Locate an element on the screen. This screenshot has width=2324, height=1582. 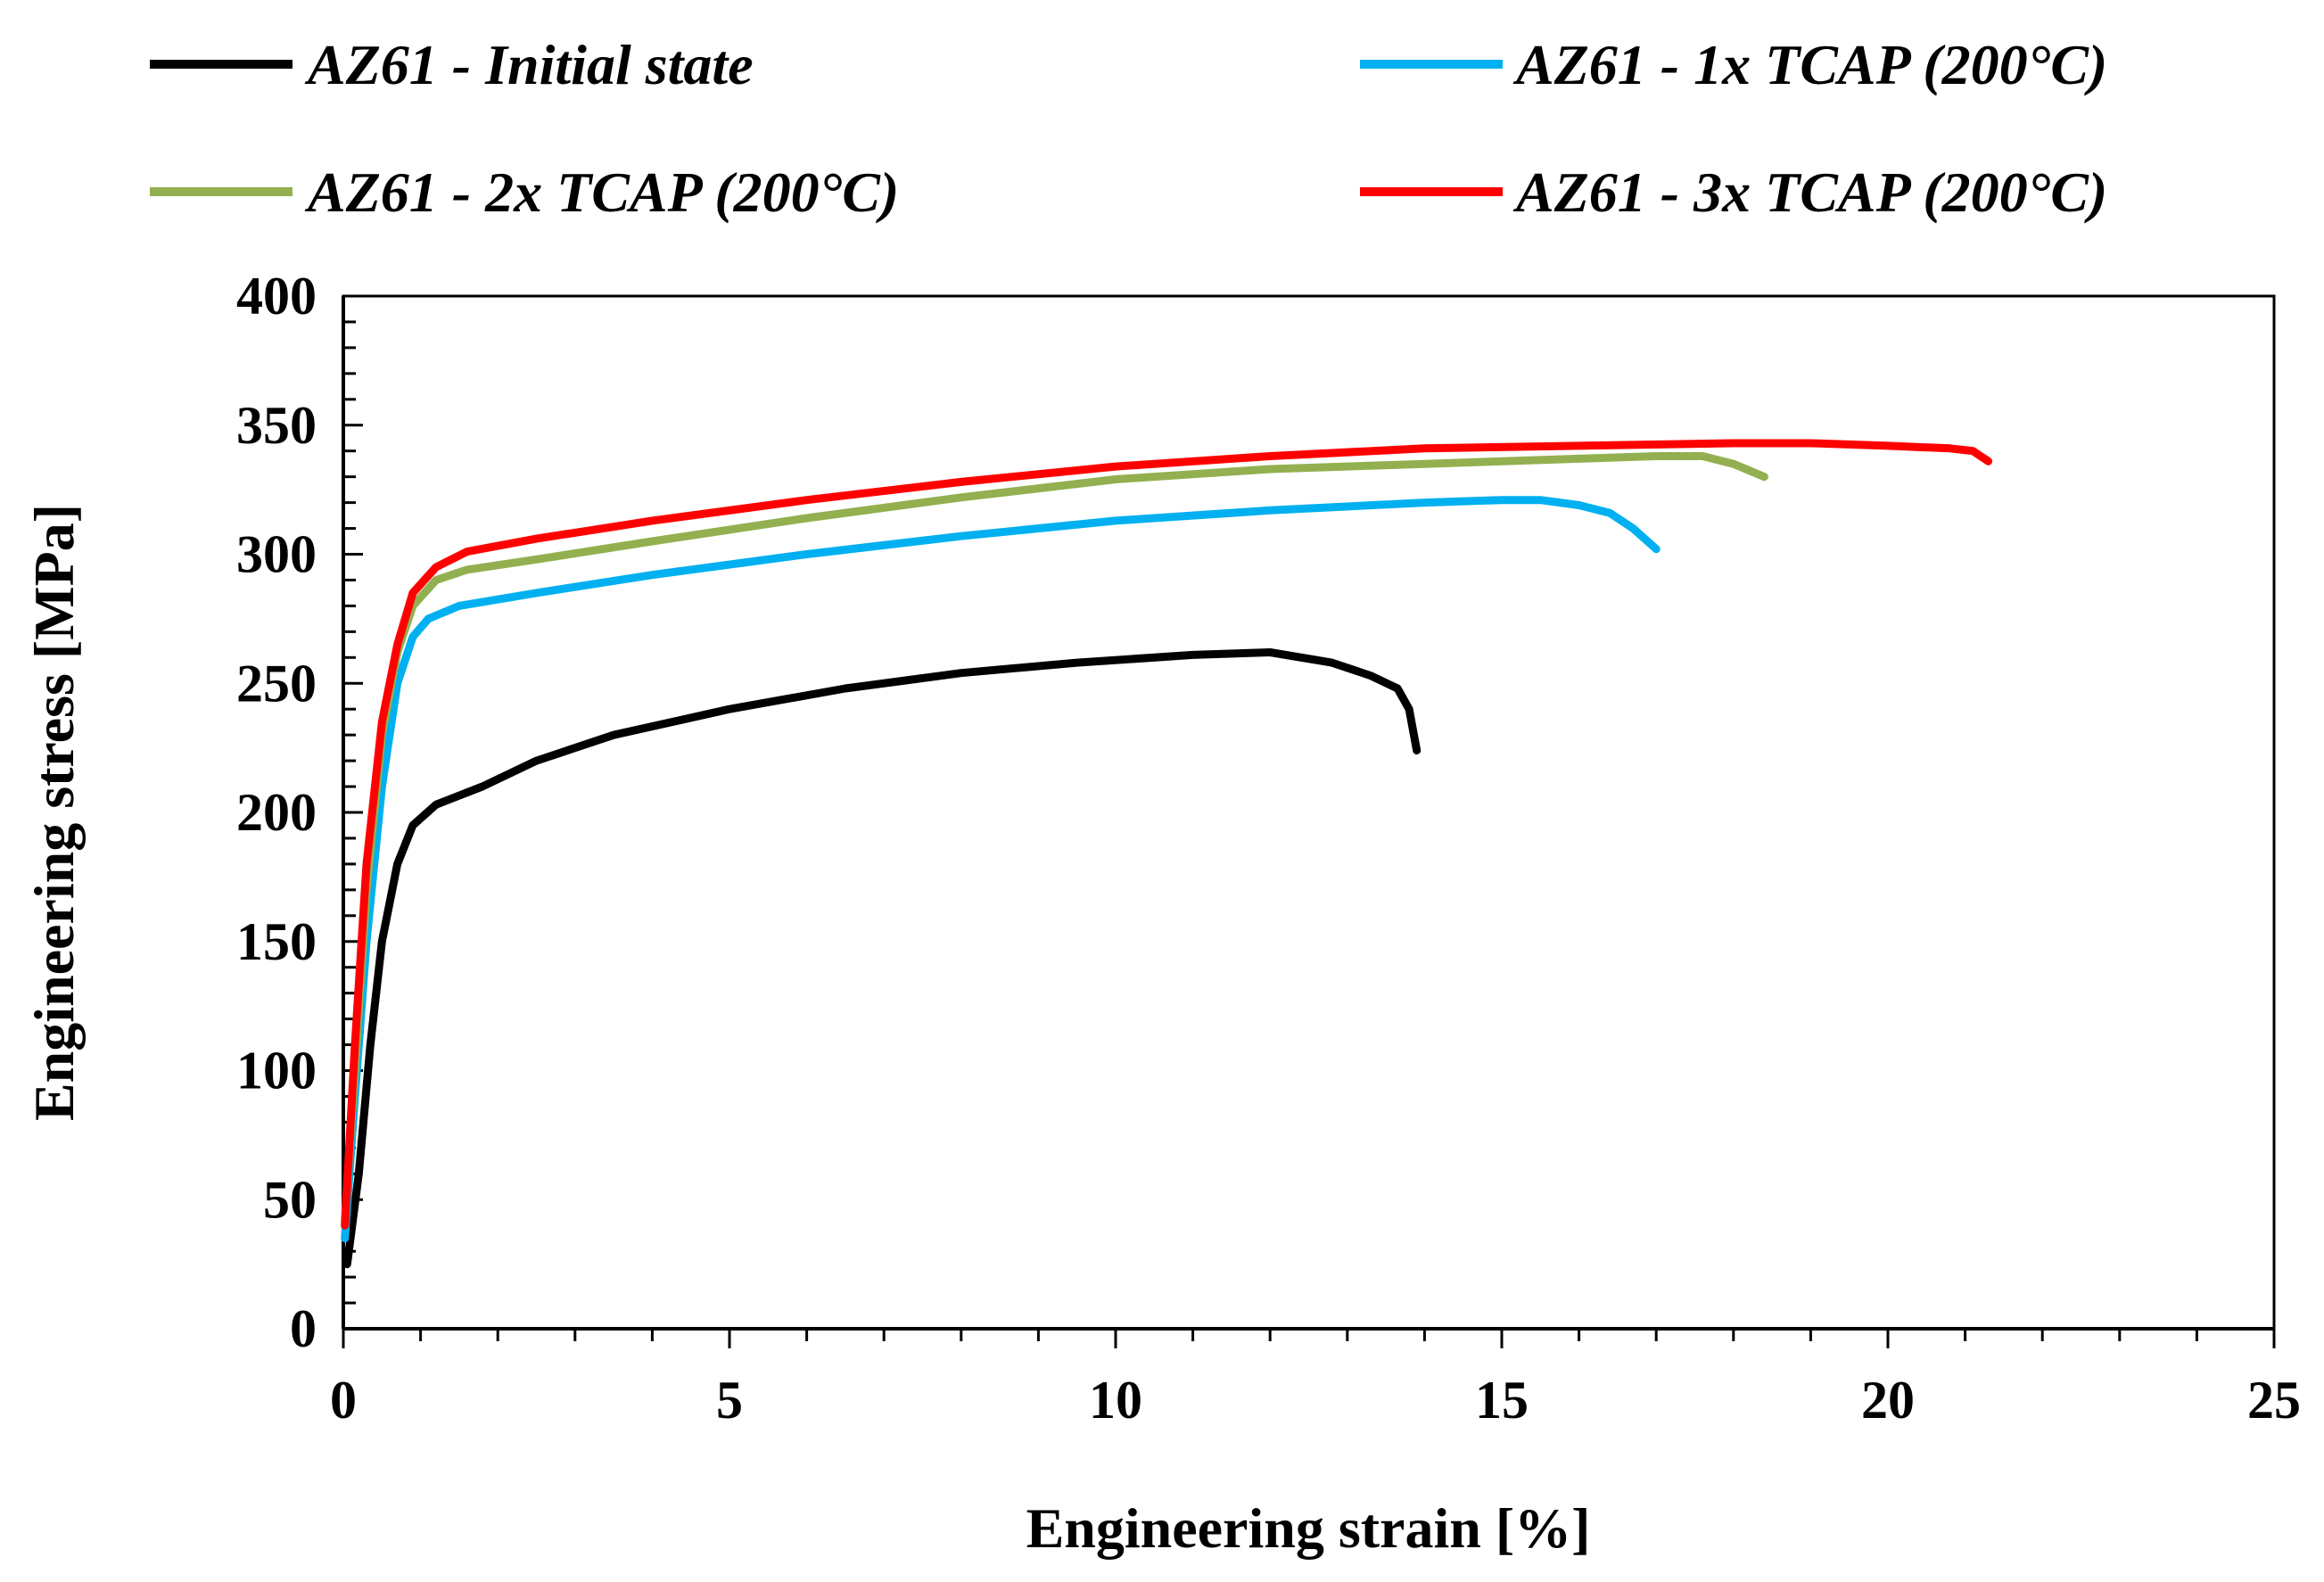
x-tick-label: 10 is located at coordinates (1115, 1400).